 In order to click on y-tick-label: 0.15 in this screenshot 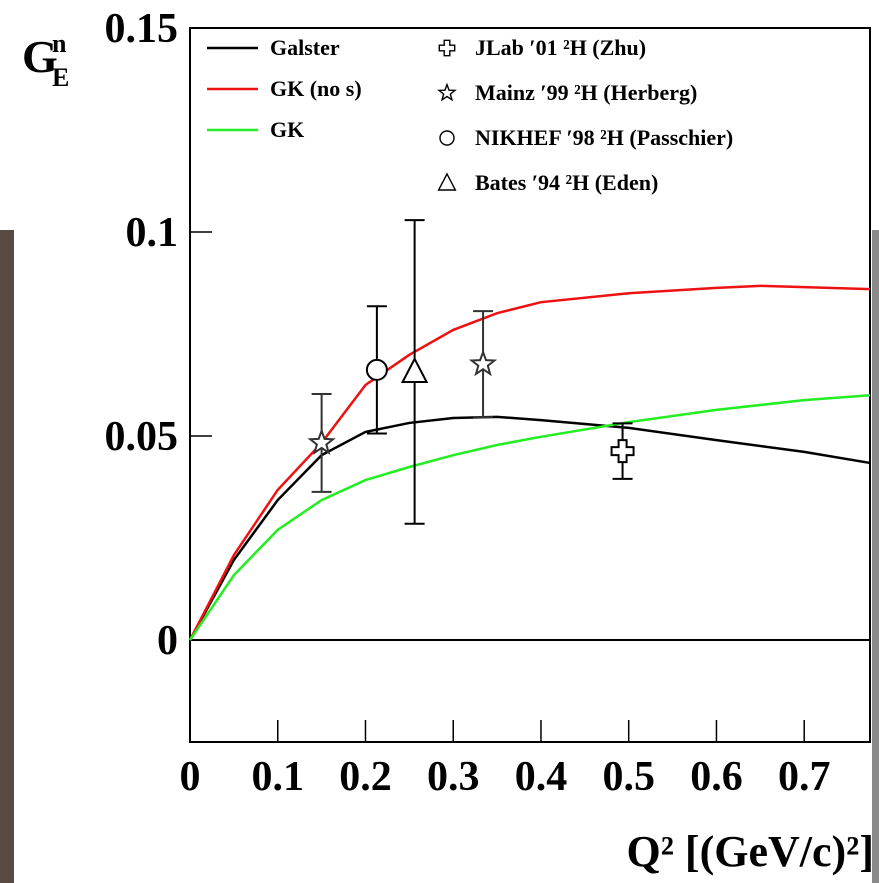, I will do `click(142, 29)`.